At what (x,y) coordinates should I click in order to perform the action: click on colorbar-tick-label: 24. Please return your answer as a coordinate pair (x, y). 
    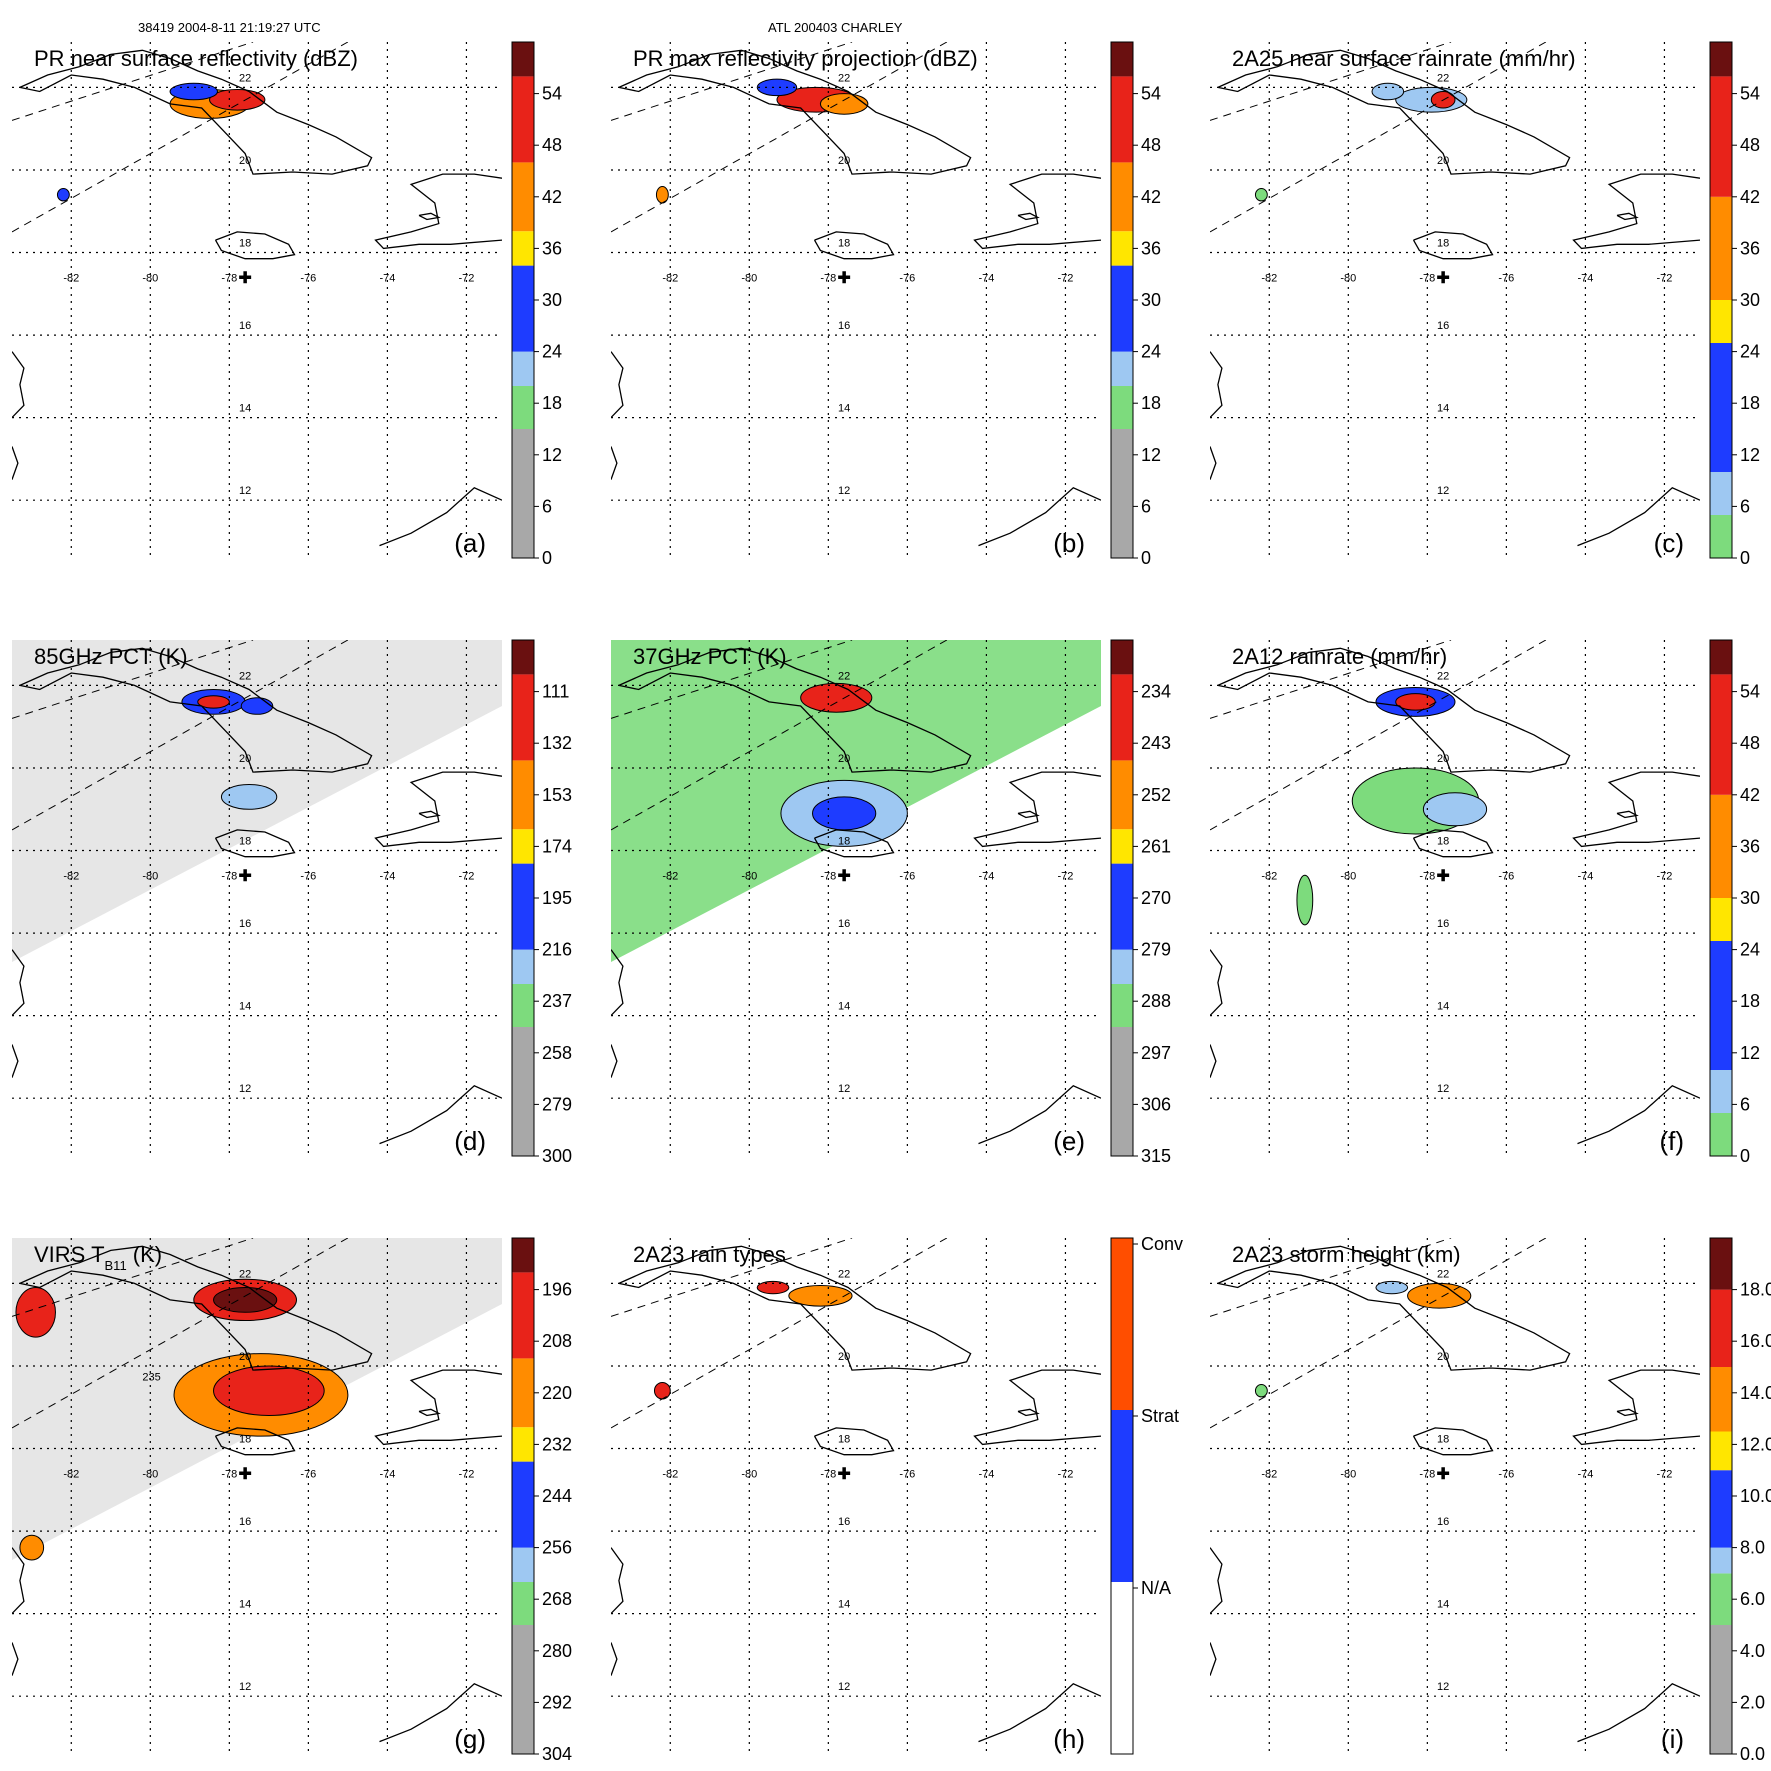
    Looking at the image, I should click on (552, 352).